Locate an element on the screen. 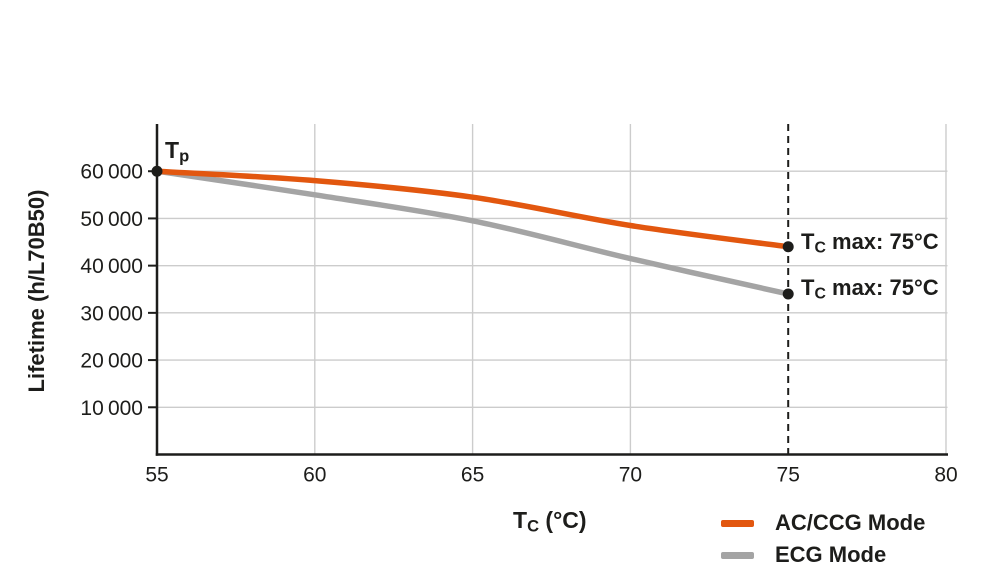 The height and width of the screenshot is (567, 1000). y-tick-label: 20 000 is located at coordinates (111, 361).